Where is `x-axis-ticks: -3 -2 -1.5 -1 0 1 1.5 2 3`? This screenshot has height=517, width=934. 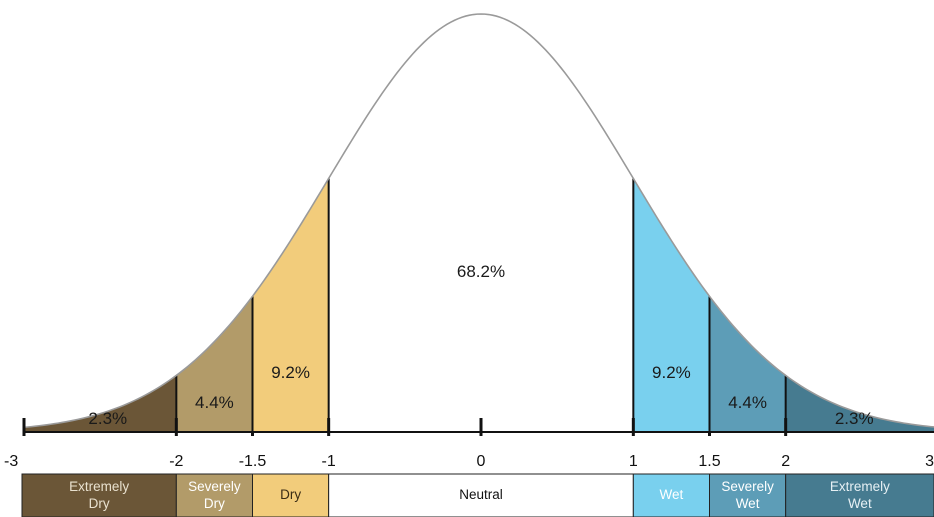
x-axis-ticks: -3 -2 -1.5 -1 0 1 1.5 2 3 is located at coordinates (469, 444).